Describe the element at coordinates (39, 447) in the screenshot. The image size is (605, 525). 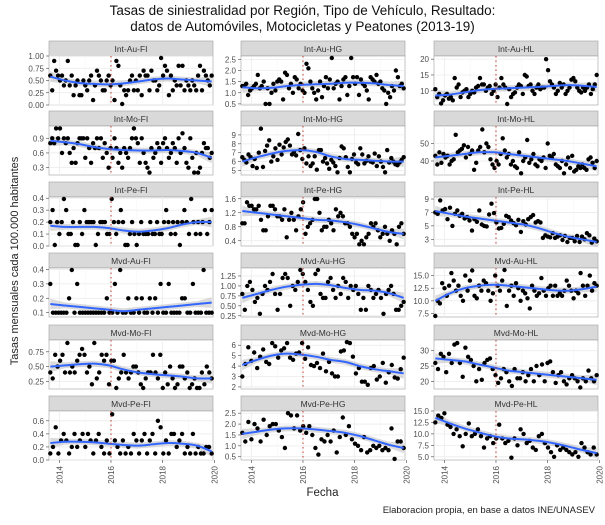
I see `y-tick-label: 0.2` at that location.